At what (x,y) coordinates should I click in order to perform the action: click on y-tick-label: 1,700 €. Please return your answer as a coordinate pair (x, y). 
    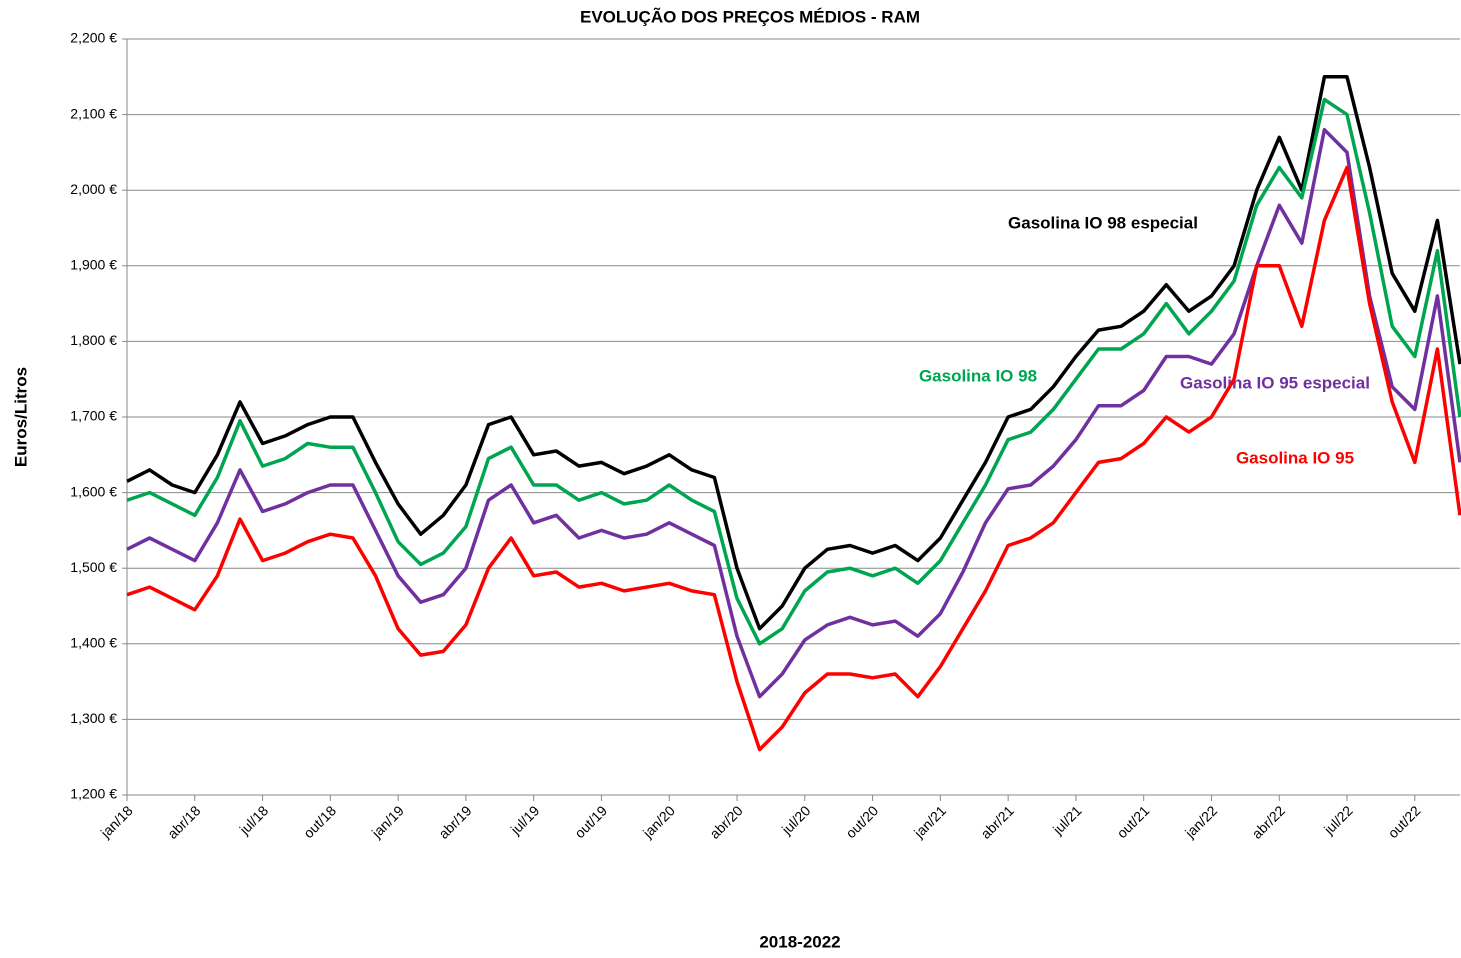
    Looking at the image, I should click on (93, 416).